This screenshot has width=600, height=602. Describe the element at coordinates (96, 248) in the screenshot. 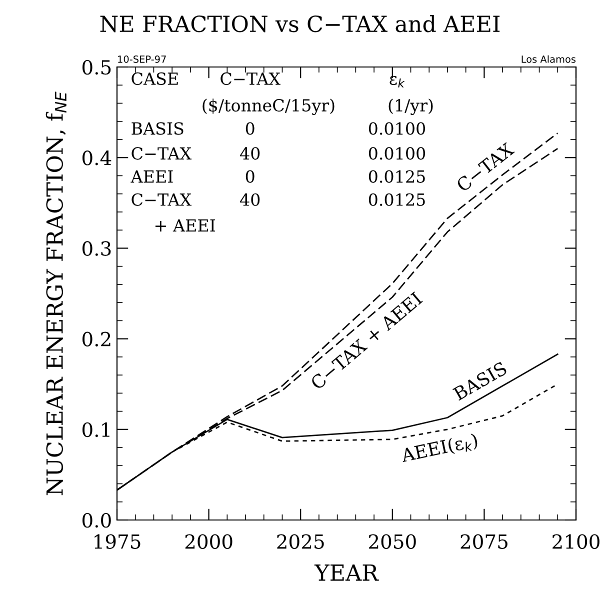

I see `y-tick-label: 0.3` at that location.